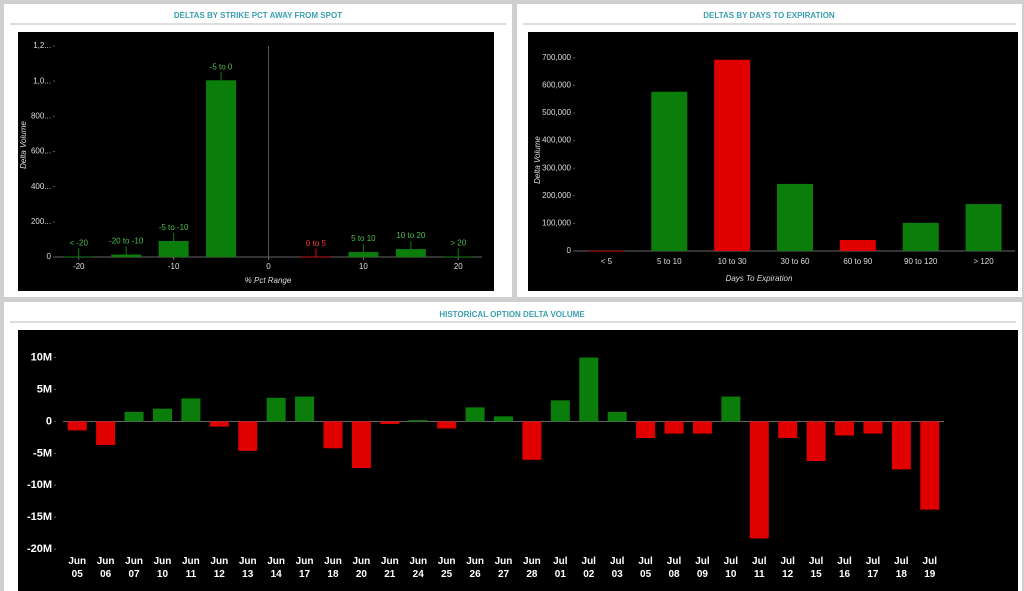  Describe the element at coordinates (759, 568) in the screenshot. I see `x-tick-label: Jul 11` at that location.